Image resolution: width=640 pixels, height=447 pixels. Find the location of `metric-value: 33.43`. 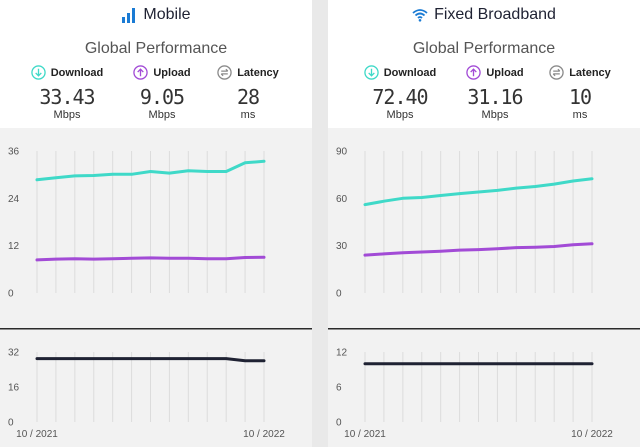

metric-value: 33.43 is located at coordinates (67, 97).